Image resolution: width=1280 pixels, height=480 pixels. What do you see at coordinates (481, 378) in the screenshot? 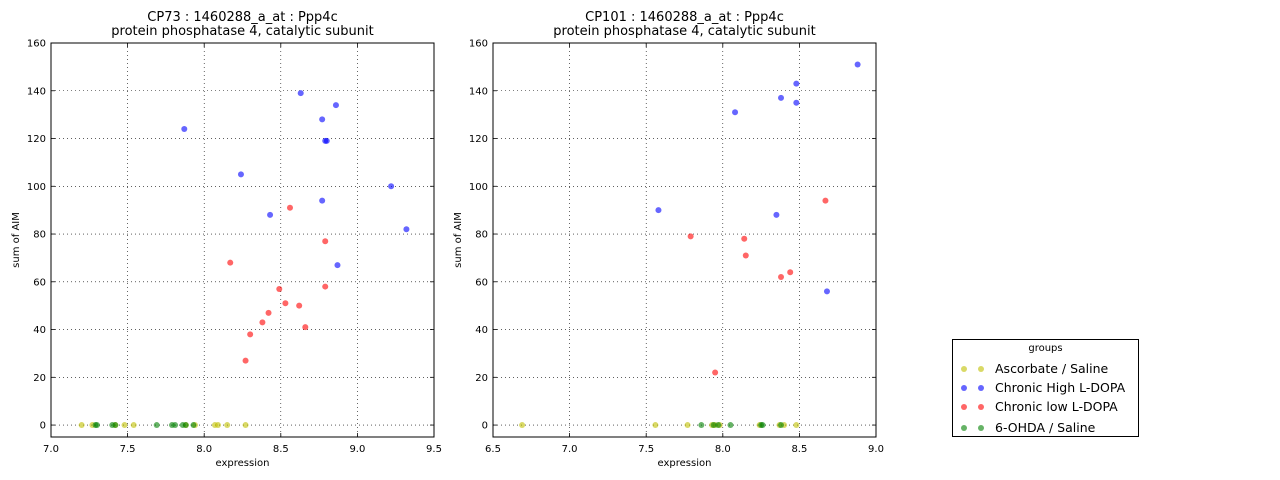
I see `chart-2-y-tick-label: 20` at bounding box center [481, 378].